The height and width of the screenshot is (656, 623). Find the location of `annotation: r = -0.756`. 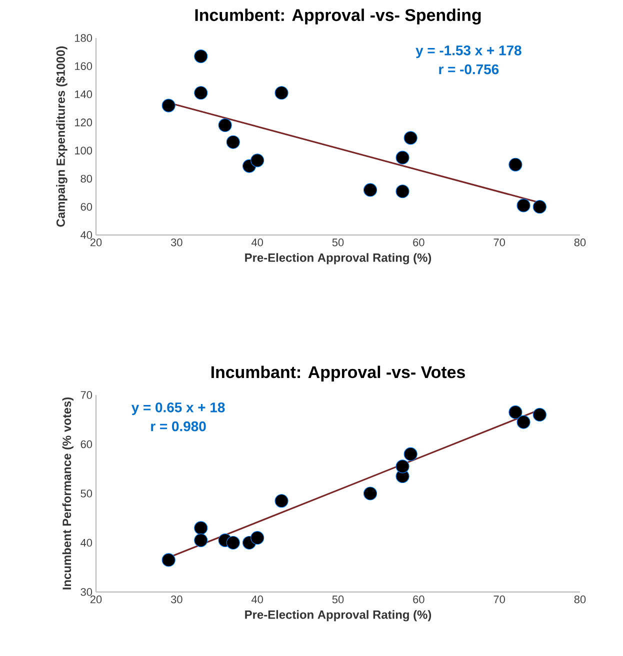

annotation: r = -0.756 is located at coordinates (469, 69).